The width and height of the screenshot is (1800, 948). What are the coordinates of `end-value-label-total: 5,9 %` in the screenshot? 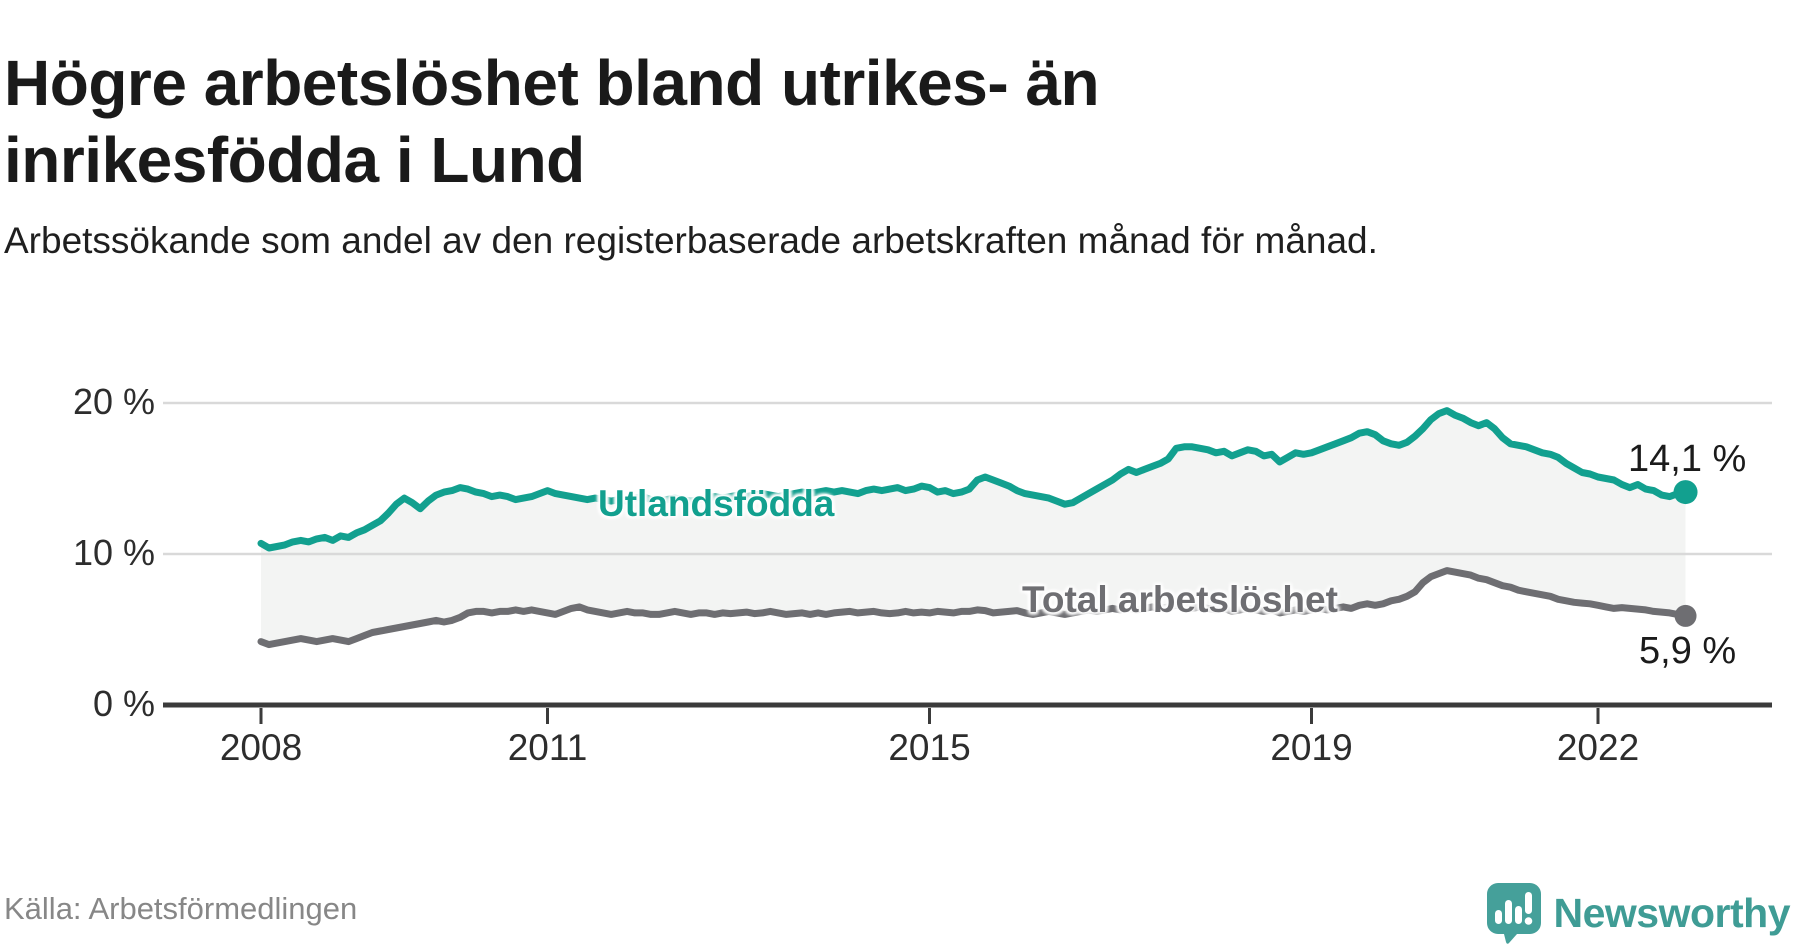 It's located at (1688, 651).